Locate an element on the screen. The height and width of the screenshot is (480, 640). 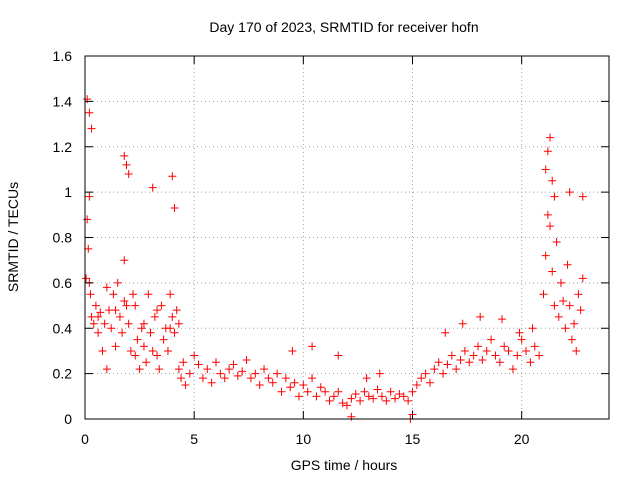
x-tick-label: 20 is located at coordinates (522, 439).